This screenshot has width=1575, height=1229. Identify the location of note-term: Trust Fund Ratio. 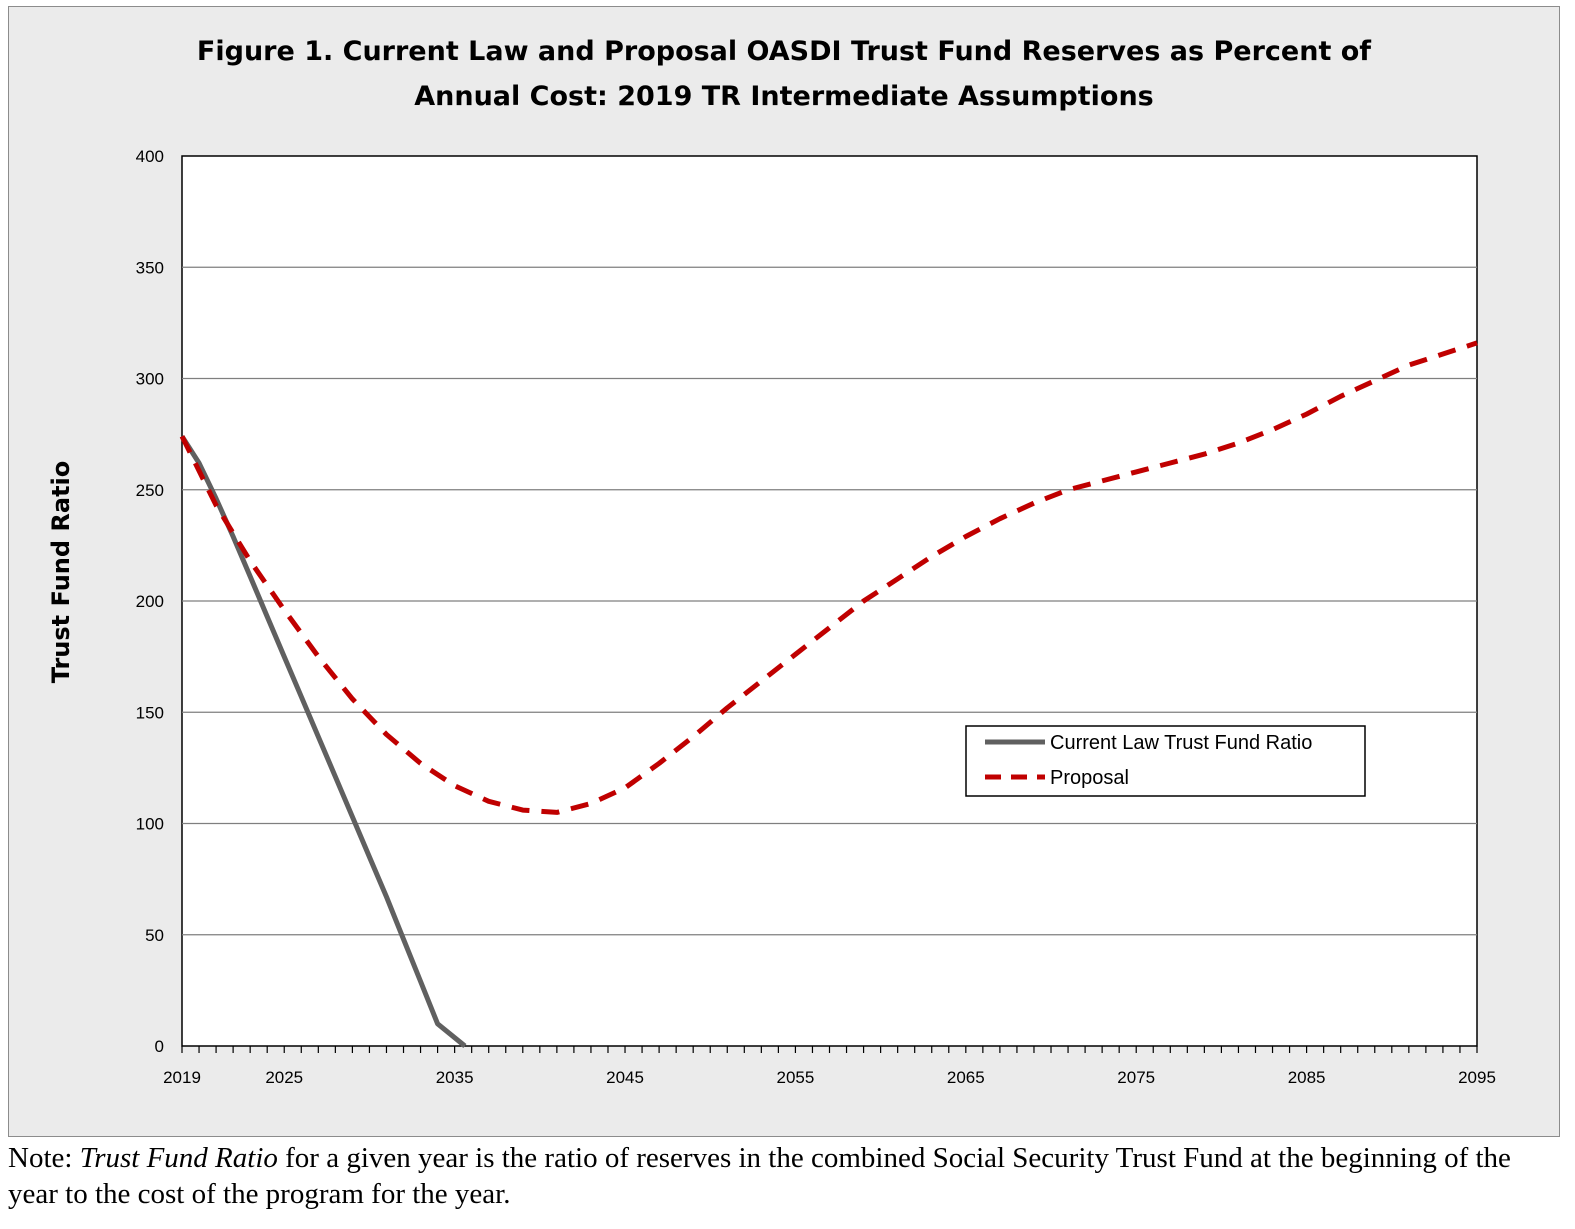
(178, 1158).